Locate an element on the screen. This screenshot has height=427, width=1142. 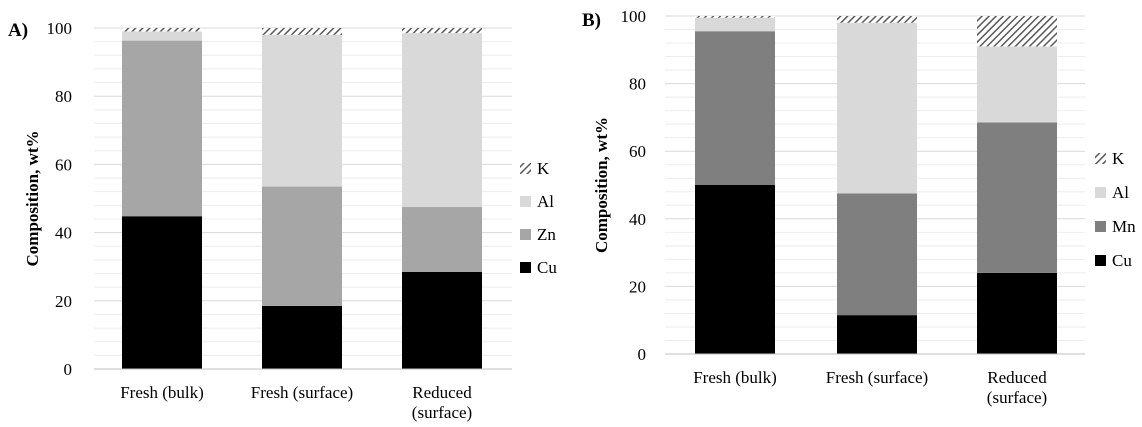
legend-label-mn: Mn is located at coordinates (1124, 226).